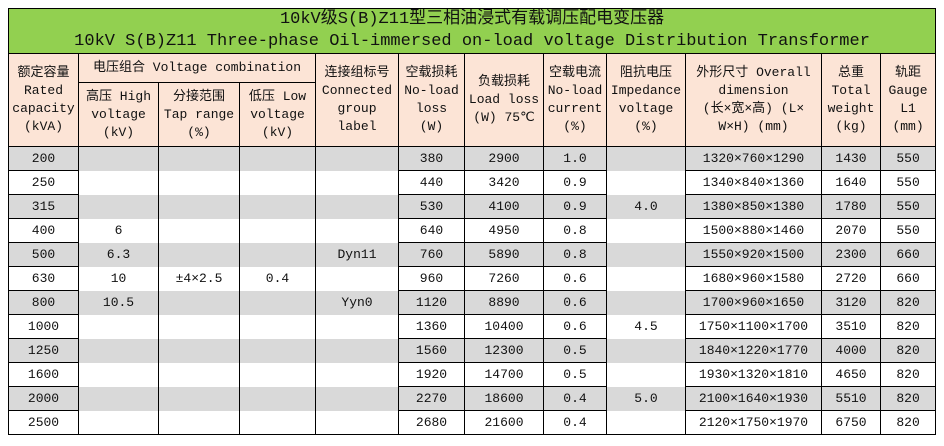 The image size is (944, 446). What do you see at coordinates (43, 302) in the screenshot?
I see `cell-capacity: 800` at bounding box center [43, 302].